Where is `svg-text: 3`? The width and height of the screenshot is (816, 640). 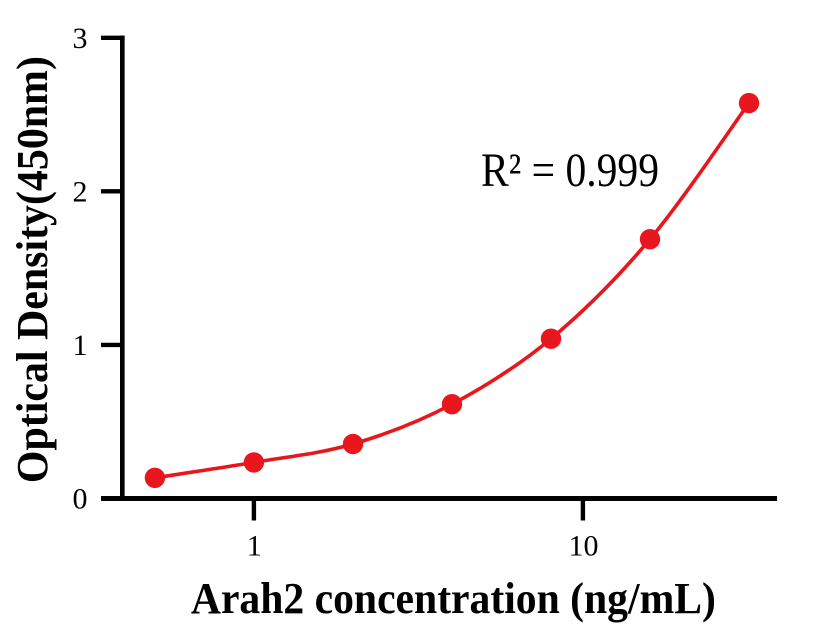
svg-text: 3 is located at coordinates (80, 38).